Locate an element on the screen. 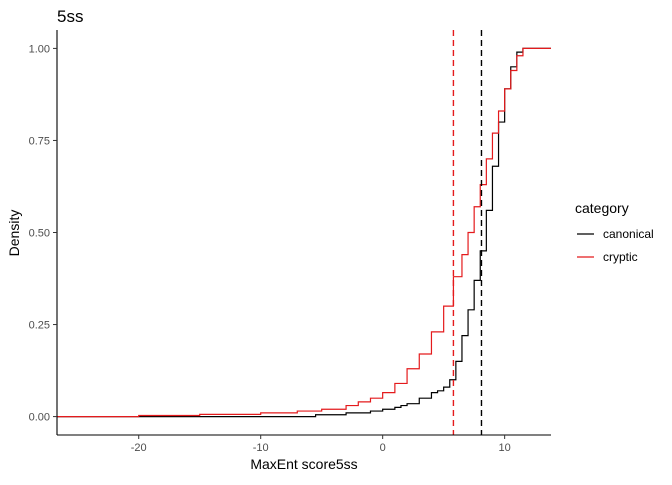 The width and height of the screenshot is (672, 485). y-tick-label: 0.75 is located at coordinates (39, 141).